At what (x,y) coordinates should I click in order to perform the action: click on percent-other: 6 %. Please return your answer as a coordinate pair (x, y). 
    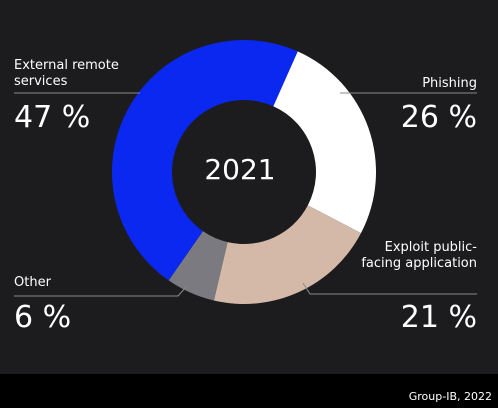
    Looking at the image, I should click on (43, 317).